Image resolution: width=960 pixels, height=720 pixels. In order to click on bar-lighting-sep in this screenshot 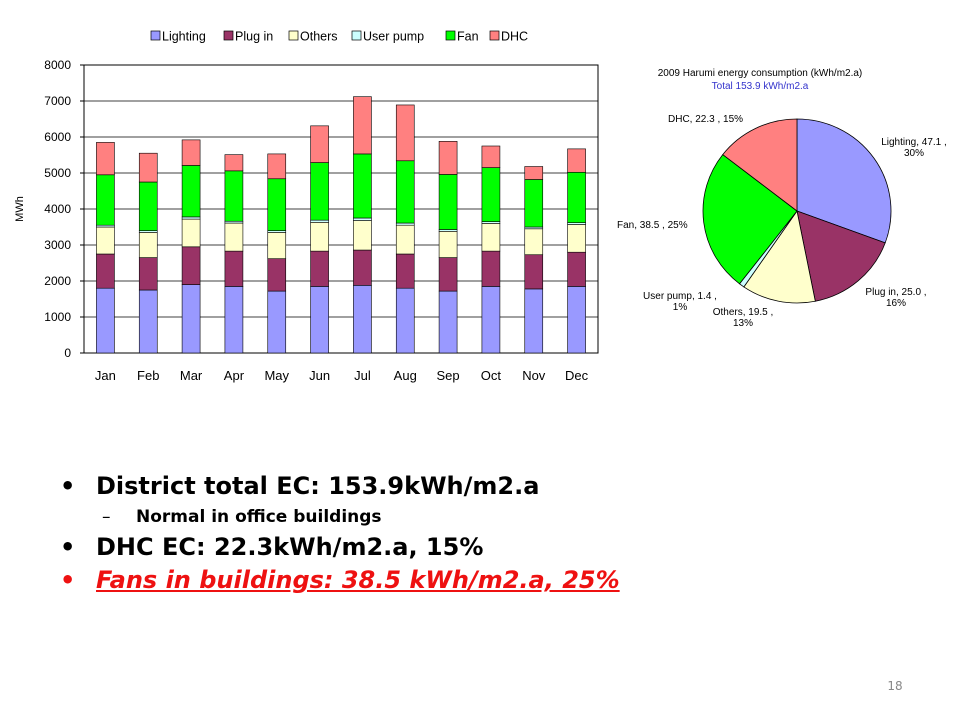, I will do `click(448, 322)`.